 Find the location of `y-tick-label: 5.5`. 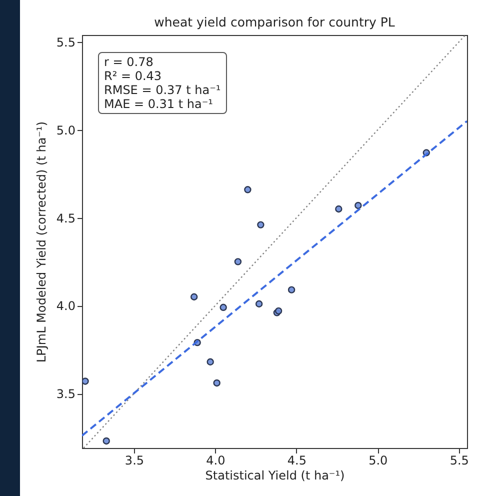

y-tick-label: 5.5 is located at coordinates (66, 43).